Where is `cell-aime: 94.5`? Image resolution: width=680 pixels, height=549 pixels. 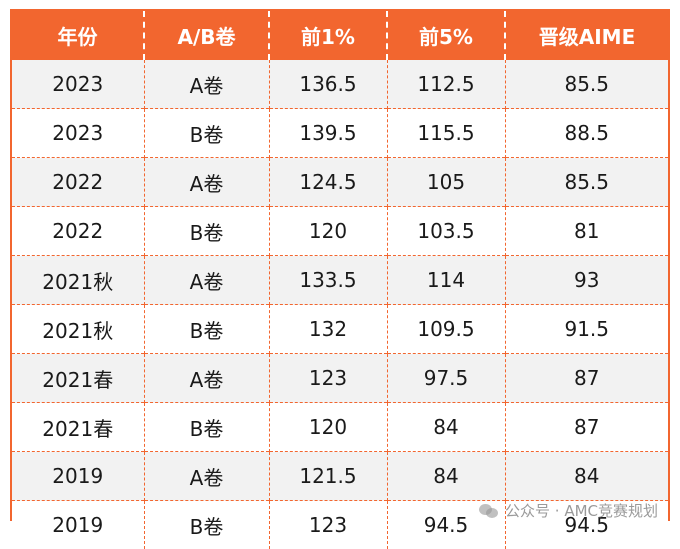
cell-aime: 94.5 is located at coordinates (586, 525).